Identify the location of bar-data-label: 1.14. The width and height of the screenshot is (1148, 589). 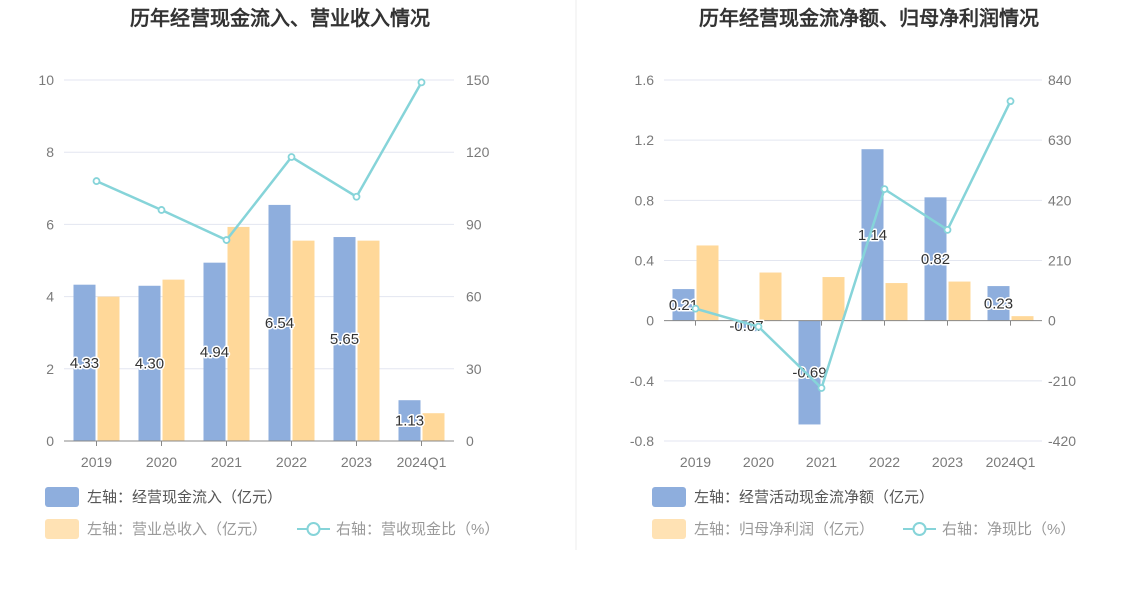
(872, 235).